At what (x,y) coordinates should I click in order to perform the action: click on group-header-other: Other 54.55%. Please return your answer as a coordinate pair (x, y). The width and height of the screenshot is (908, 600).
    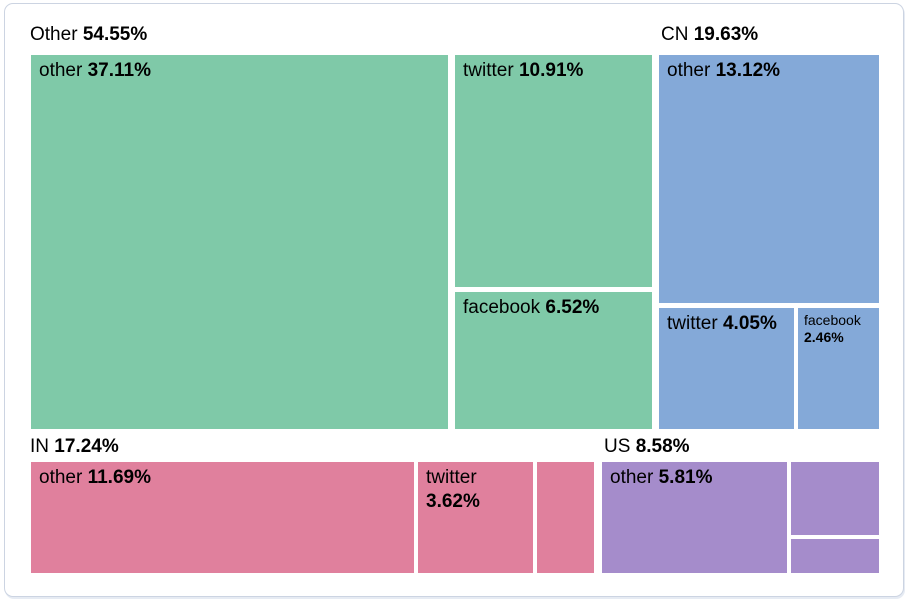
    Looking at the image, I should click on (88, 35).